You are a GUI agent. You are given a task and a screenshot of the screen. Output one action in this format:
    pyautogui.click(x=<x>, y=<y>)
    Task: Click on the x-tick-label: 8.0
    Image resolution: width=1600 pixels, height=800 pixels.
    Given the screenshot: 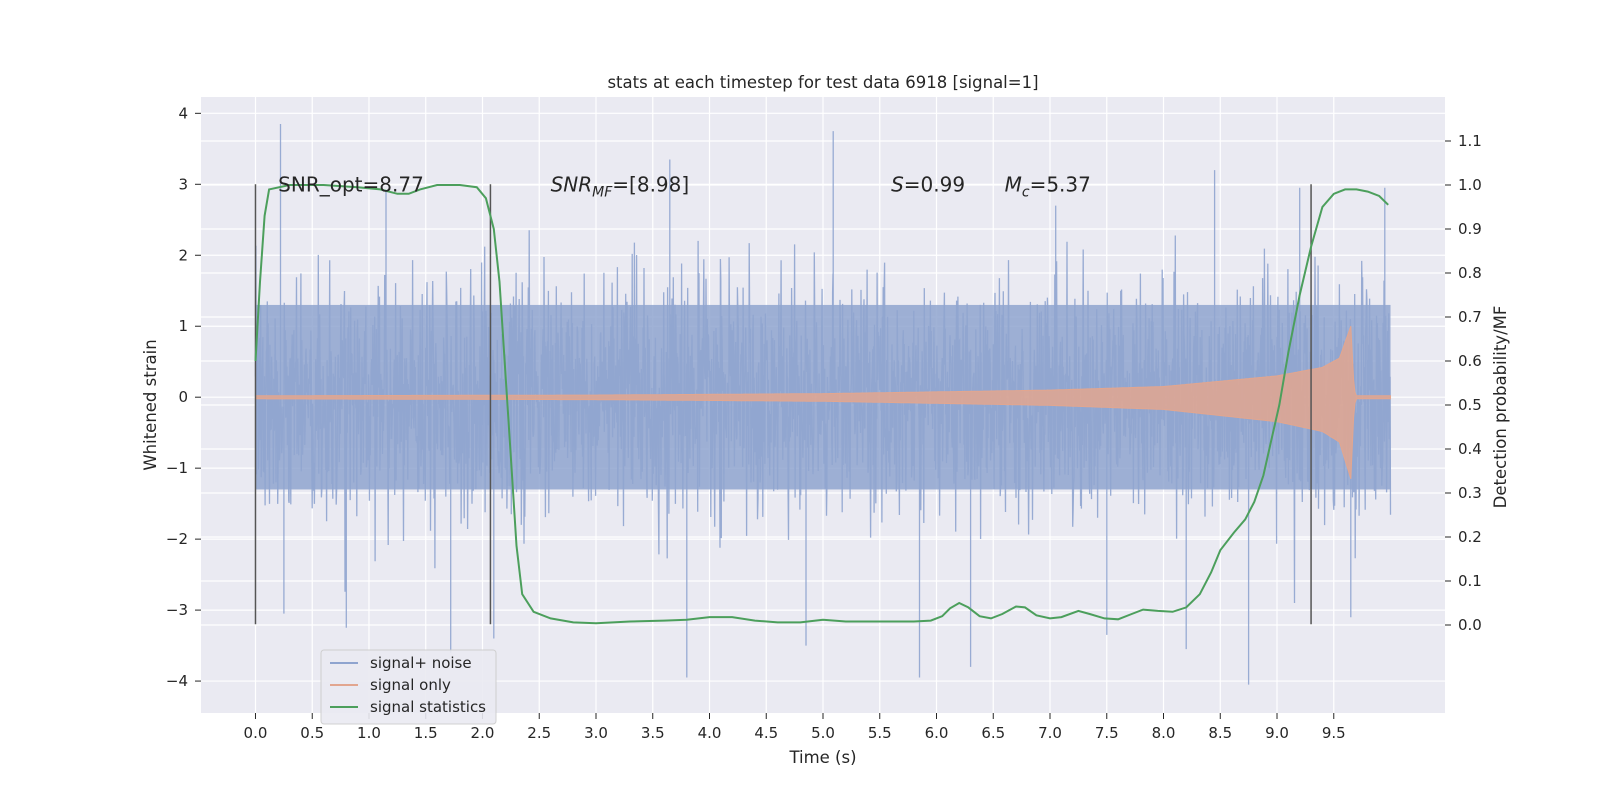 What is the action you would take?
    pyautogui.click(x=1164, y=733)
    